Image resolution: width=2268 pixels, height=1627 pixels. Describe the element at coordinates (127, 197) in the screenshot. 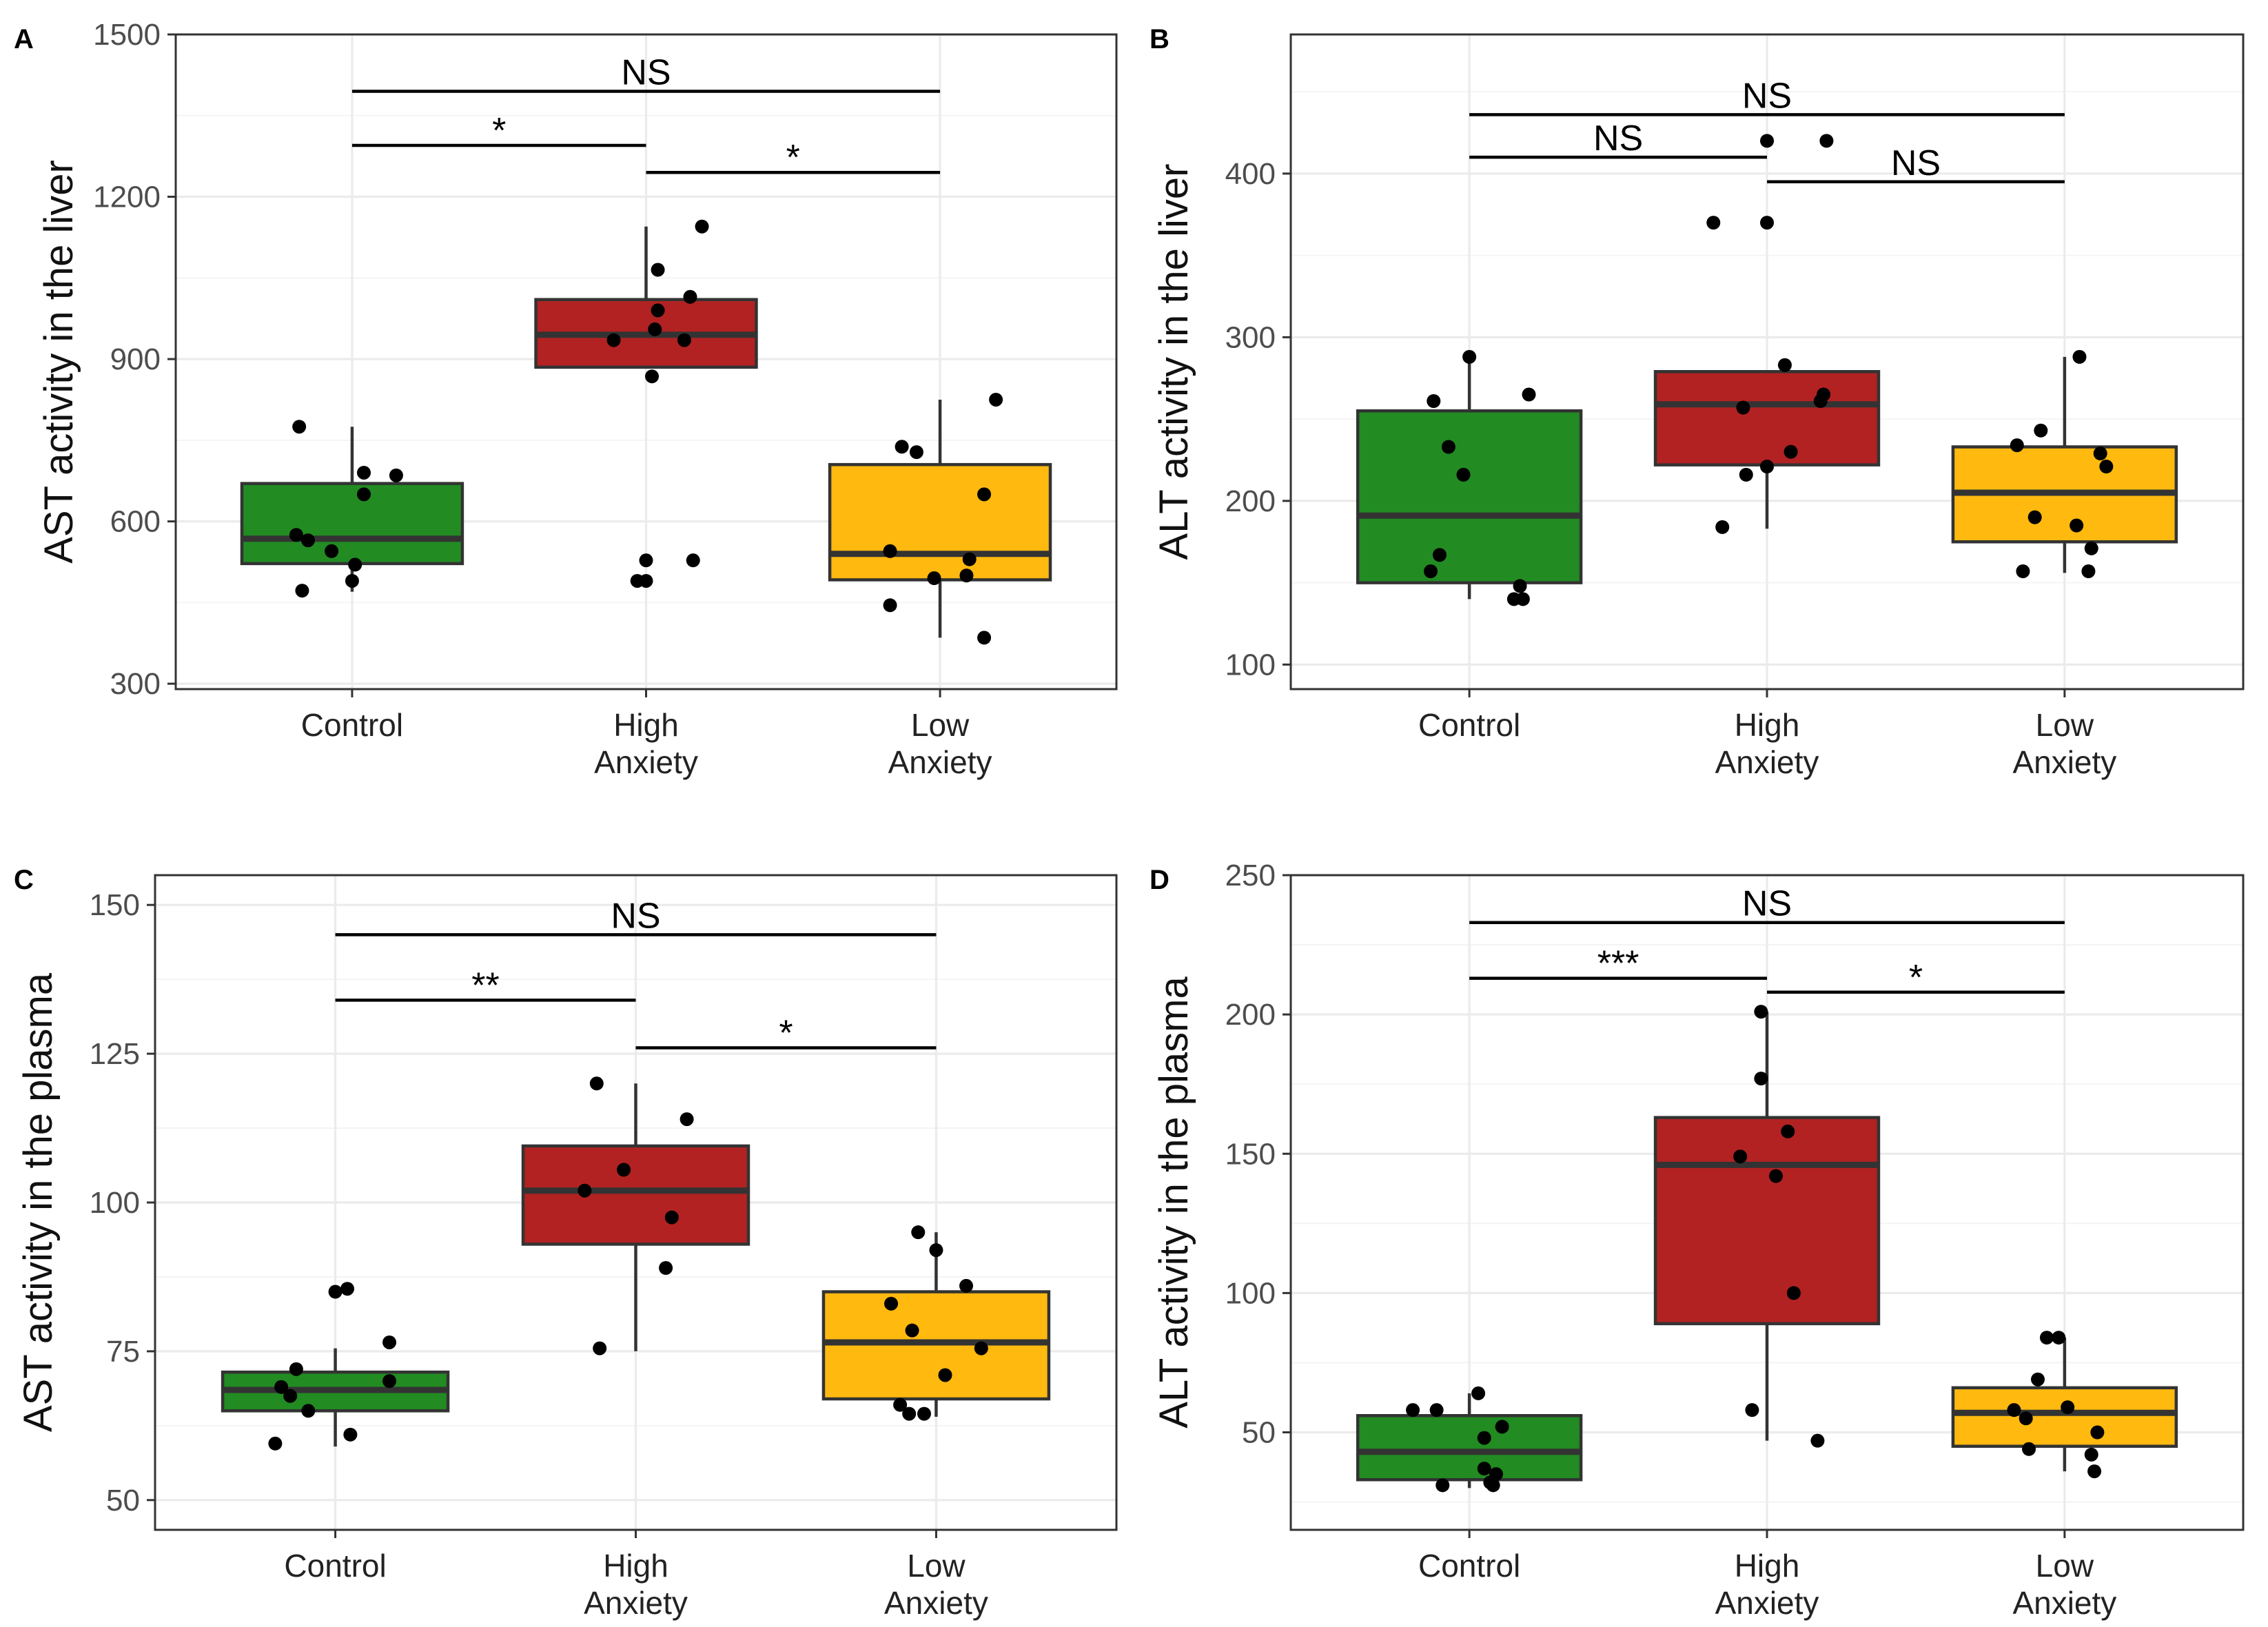

I see `y-tick-label: 1200` at that location.